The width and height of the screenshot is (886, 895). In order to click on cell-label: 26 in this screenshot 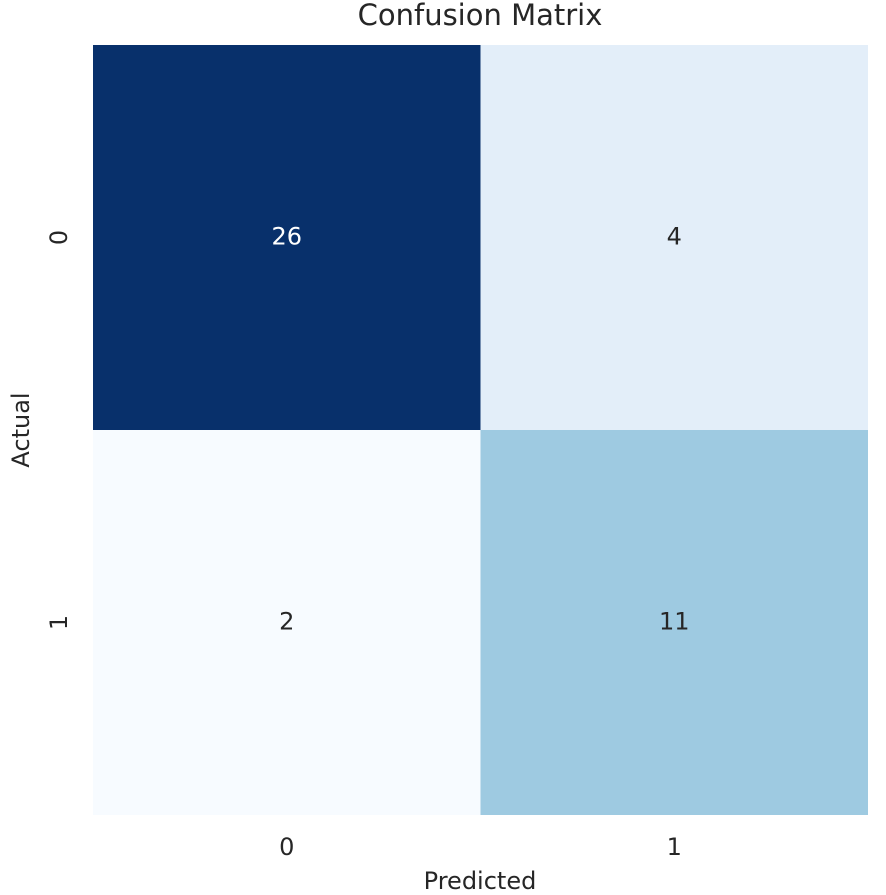, I will do `click(286, 237)`.